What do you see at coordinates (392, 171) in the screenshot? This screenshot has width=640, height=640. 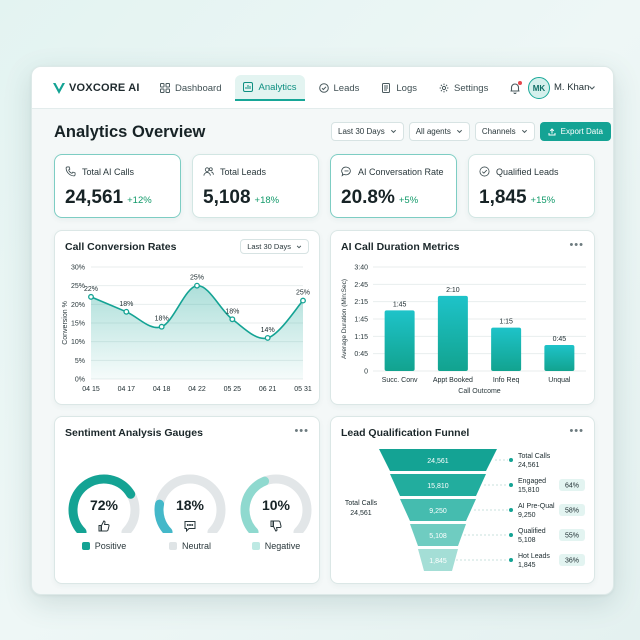 I see `kpi-head: AI Conversation Rate` at bounding box center [392, 171].